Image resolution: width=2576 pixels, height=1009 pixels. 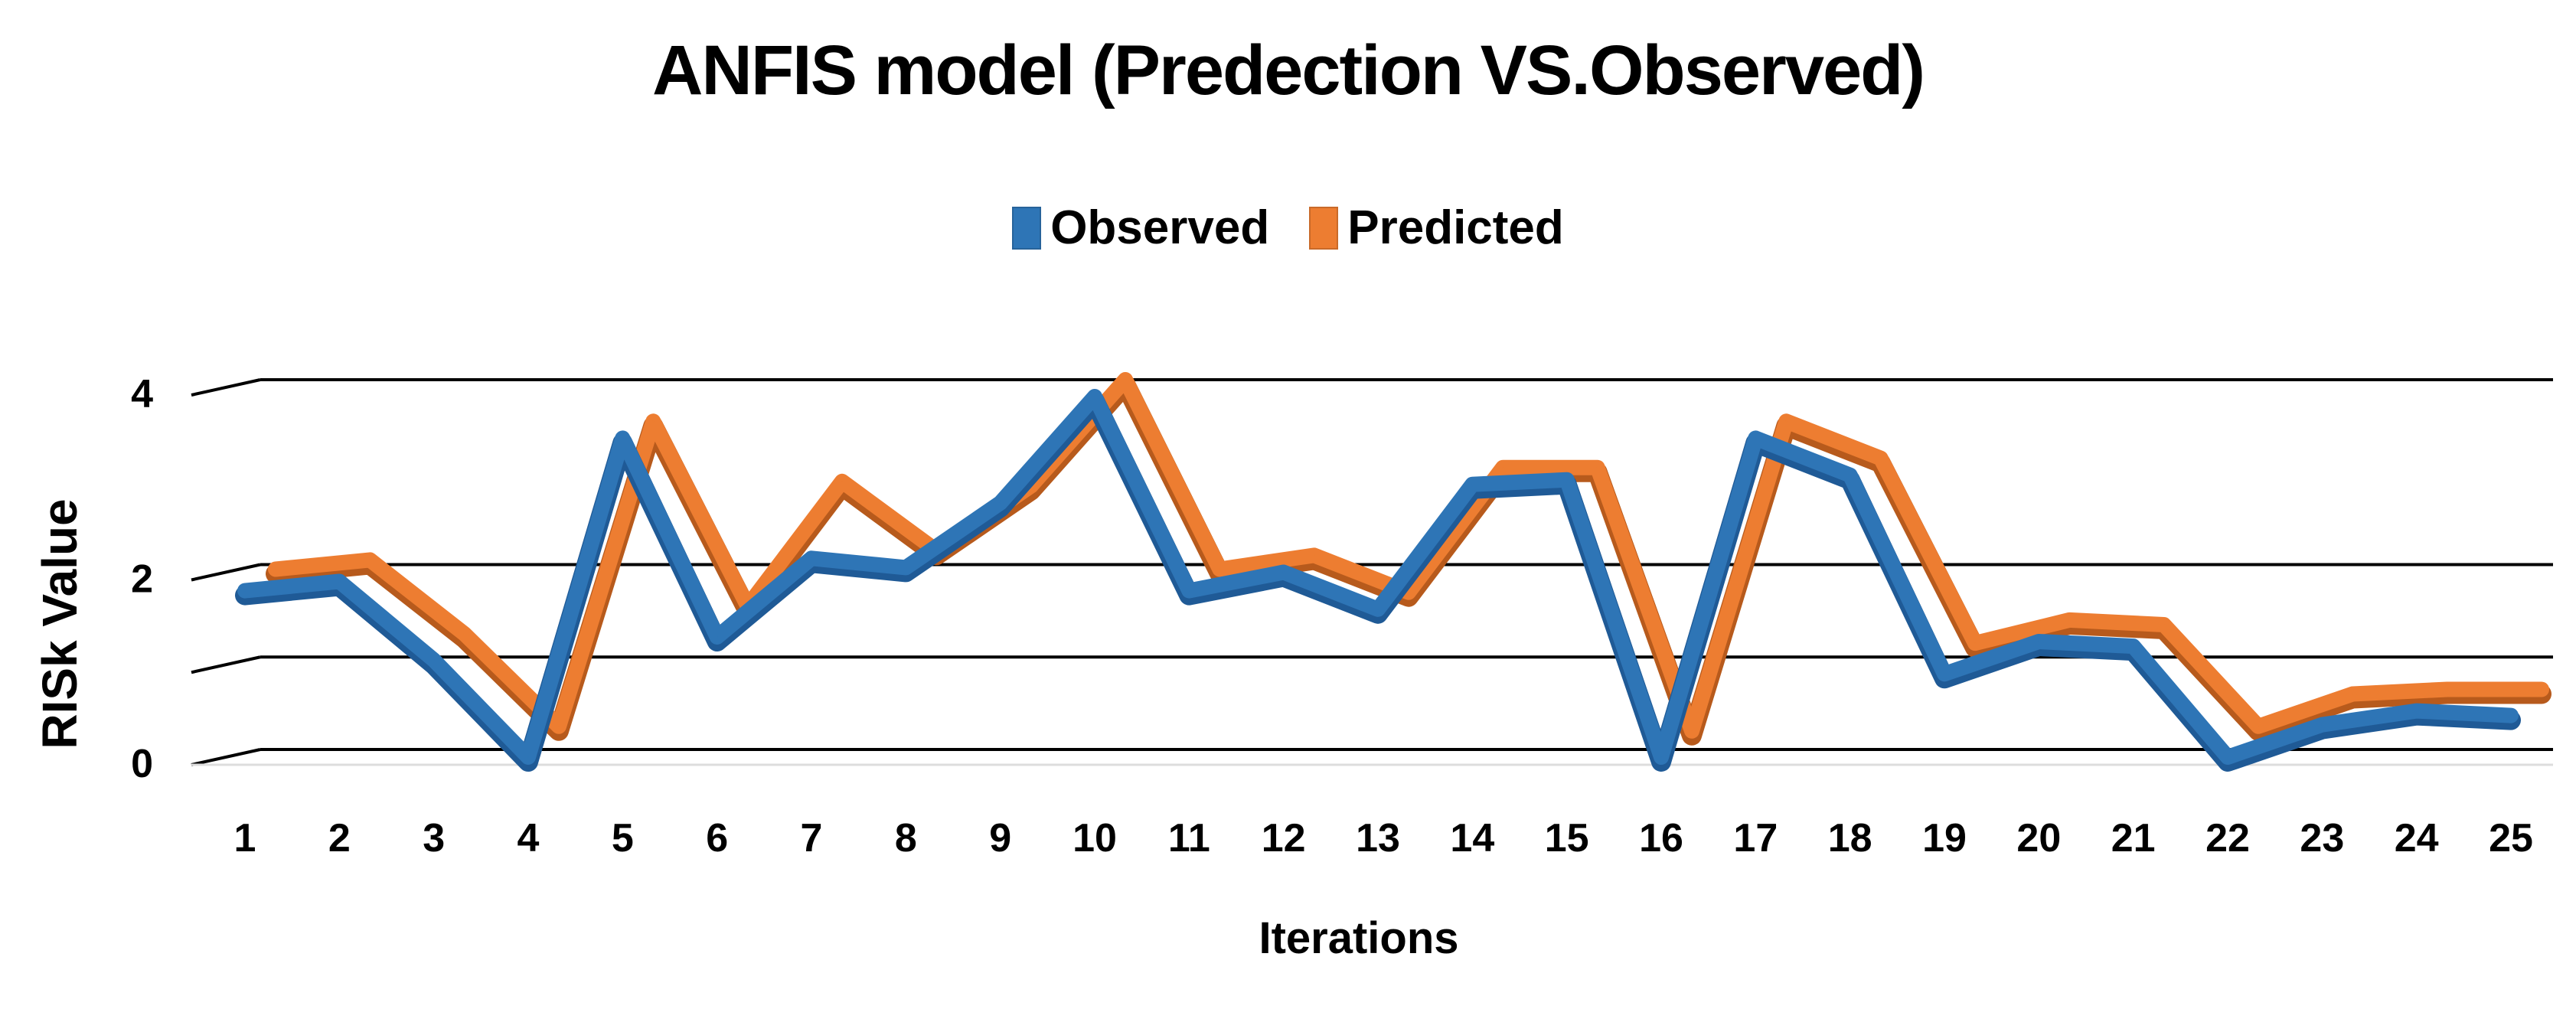 What do you see at coordinates (2417, 838) in the screenshot?
I see `x-tick-label-24: 24` at bounding box center [2417, 838].